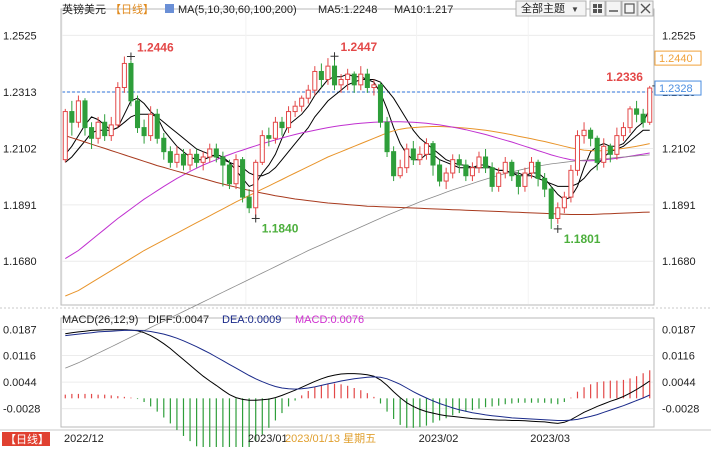  Describe the element at coordinates (132, 9) in the screenshot. I see `period-label: 【日线】` at that location.